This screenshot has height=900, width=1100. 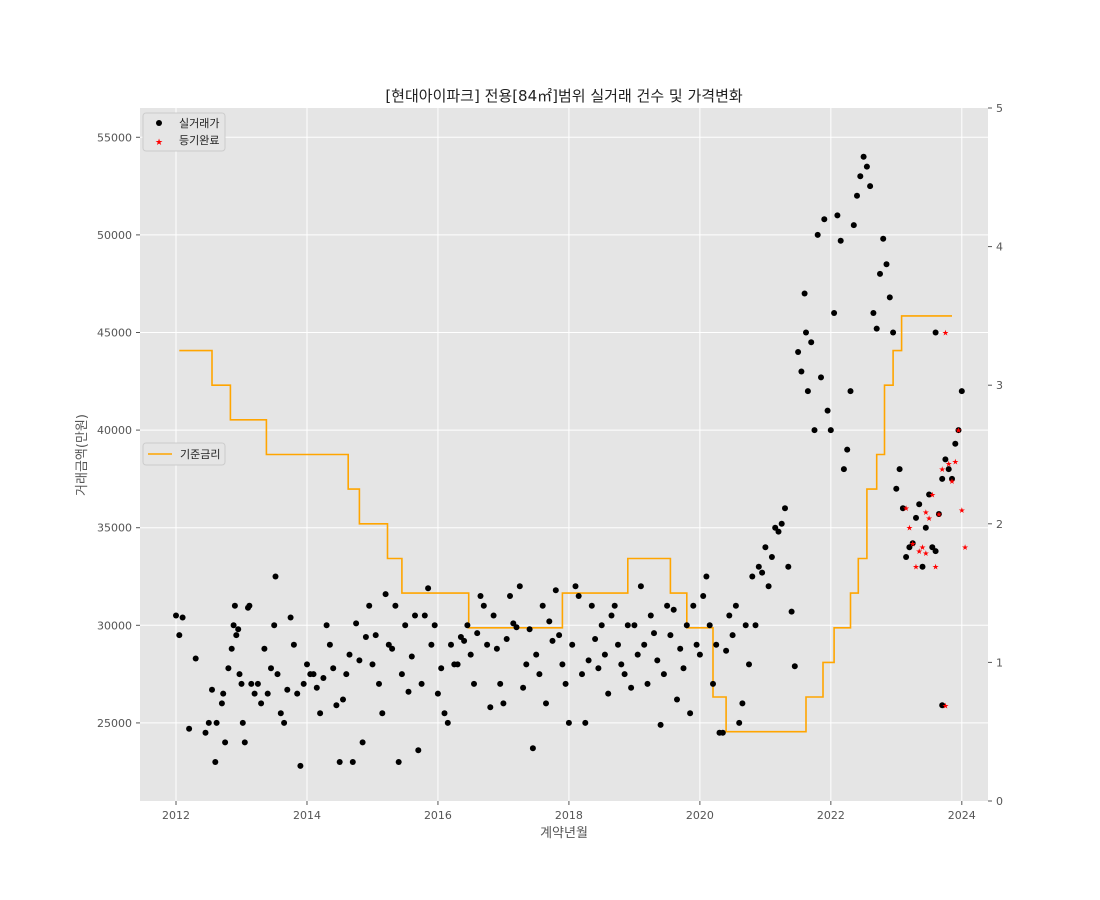 I want to click on y-axis-label: 거래금액(만원), so click(x=82, y=455).